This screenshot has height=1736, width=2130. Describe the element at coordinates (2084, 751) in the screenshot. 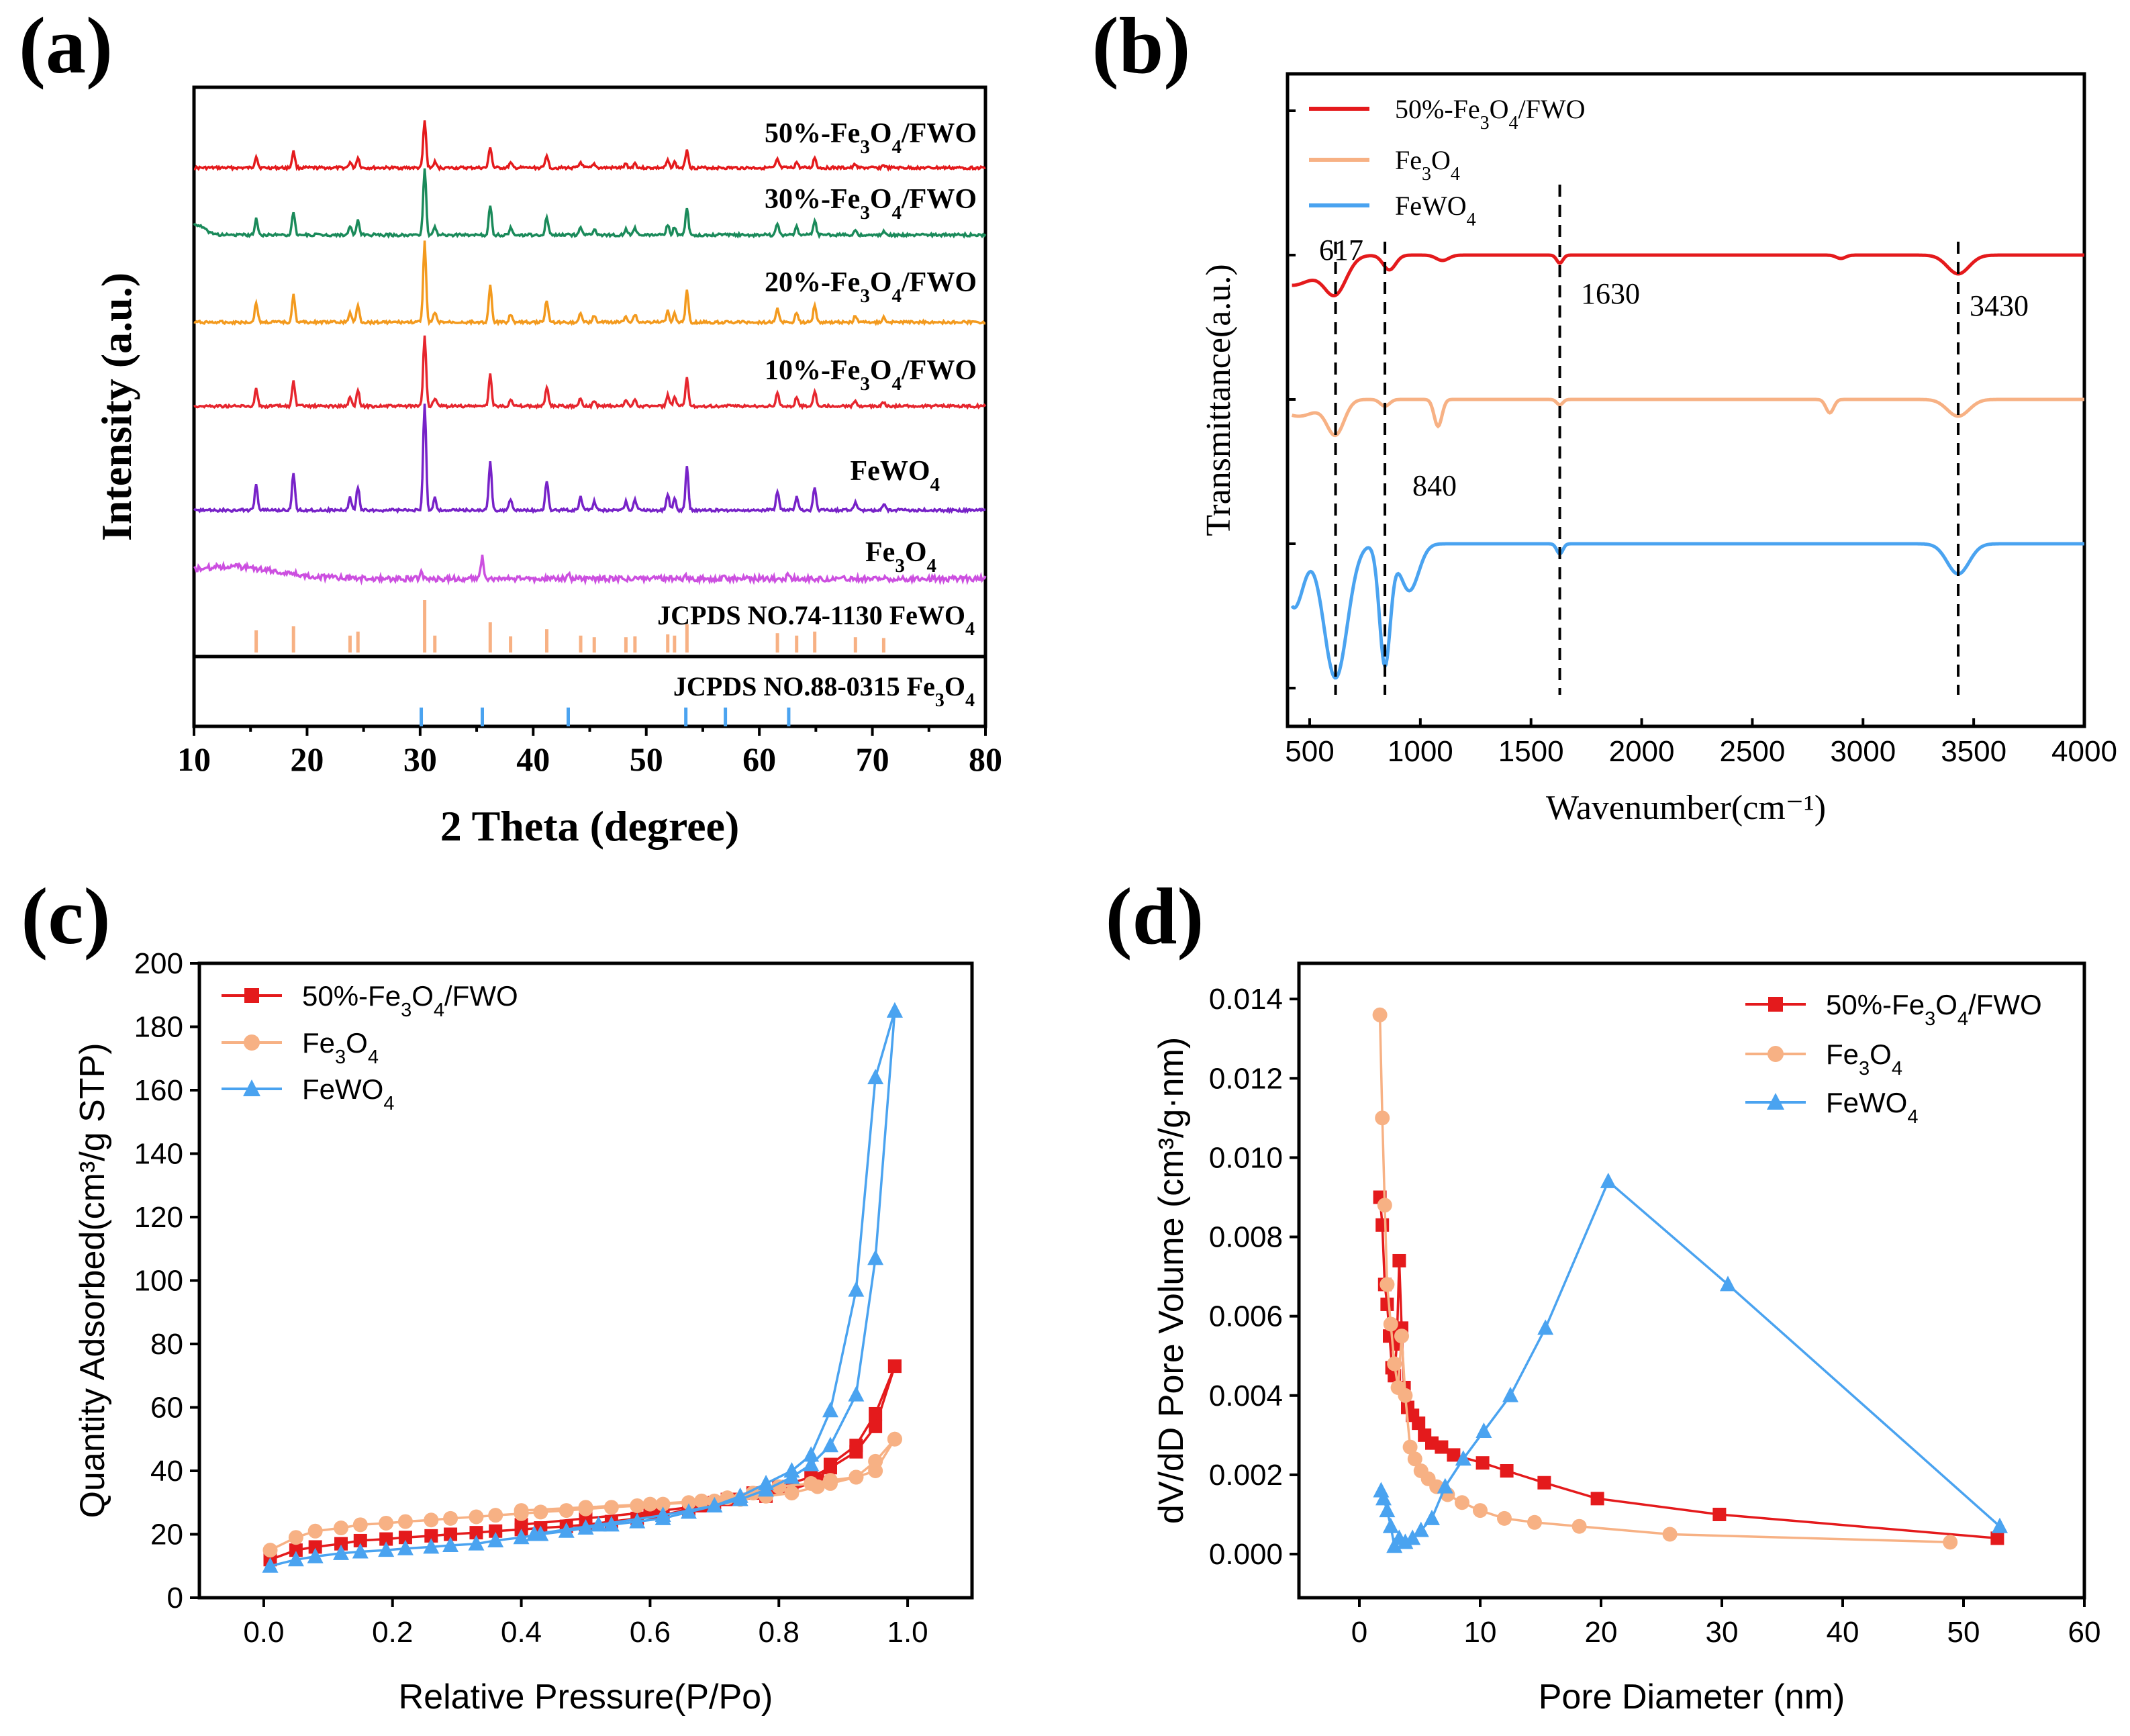

I see `x-tick-label: 4000` at that location.